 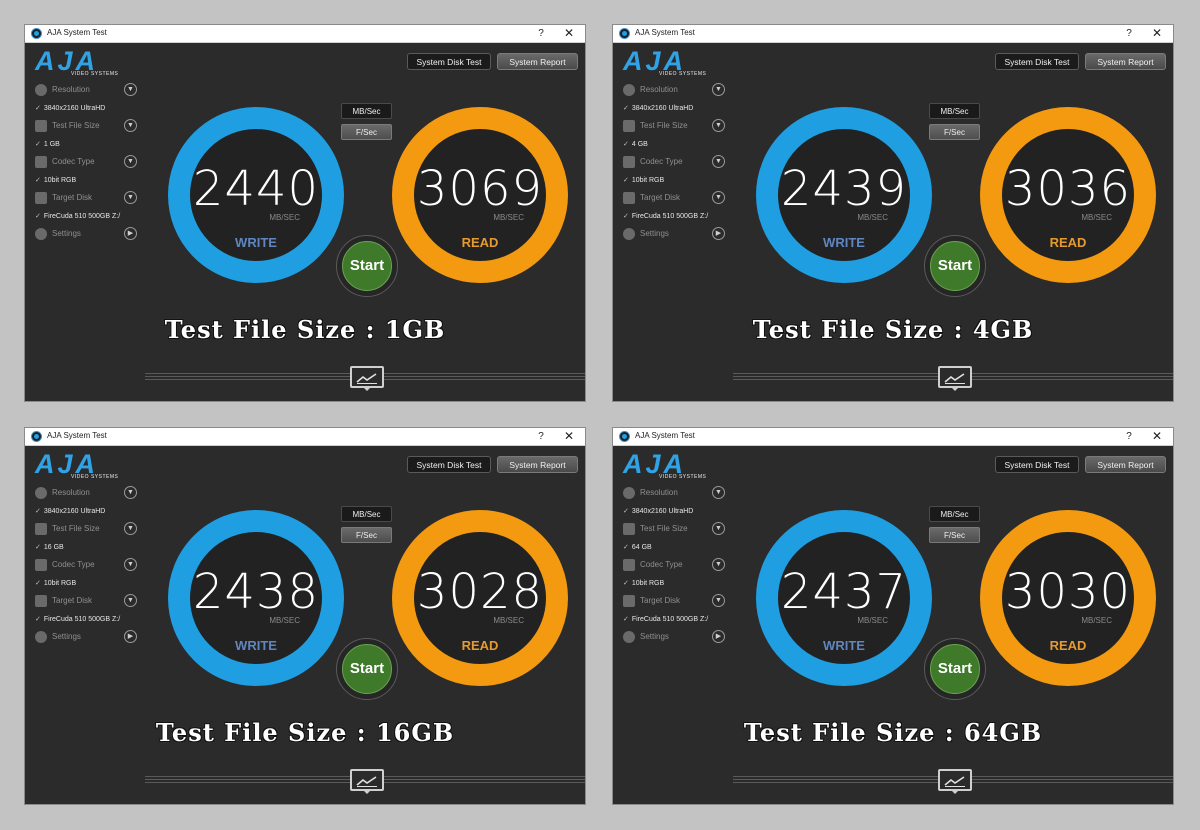 I want to click on test-file-size-caption: Test File Size : 64GB, so click(x=893, y=732).